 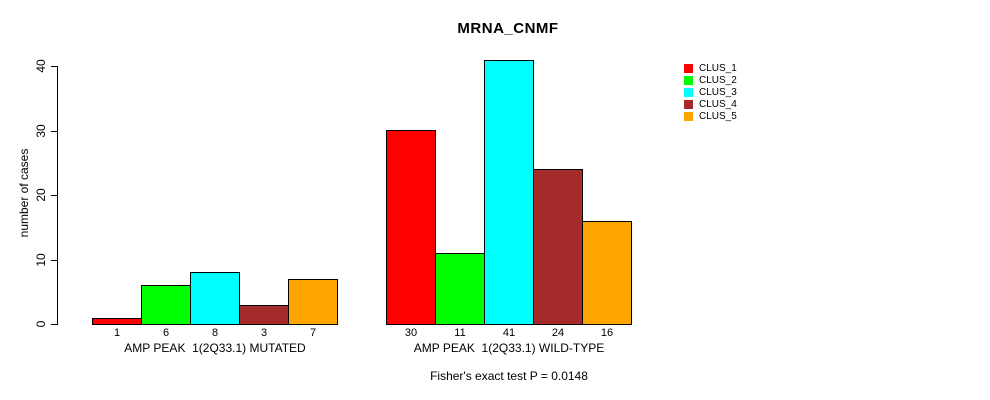 I want to click on bar-clus_2-group1, so click(x=166, y=305).